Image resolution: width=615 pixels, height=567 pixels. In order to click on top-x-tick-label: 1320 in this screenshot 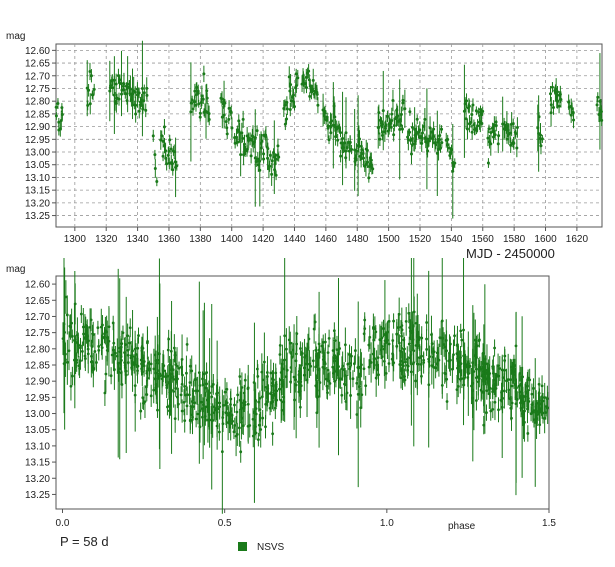, I will do `click(106, 239)`.